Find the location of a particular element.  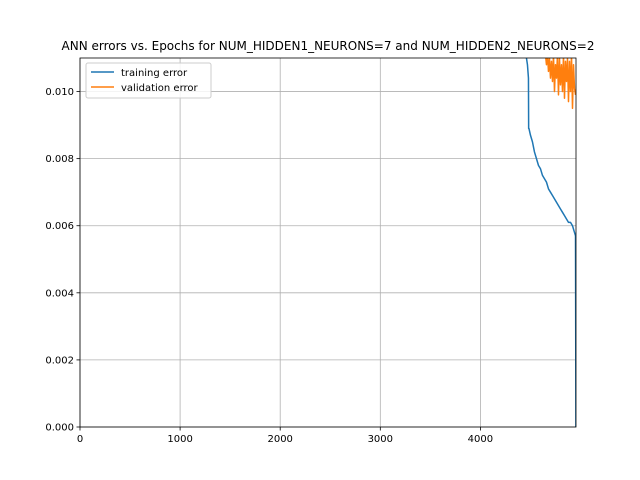

y-tick-label: 0.000 is located at coordinates (59, 428).